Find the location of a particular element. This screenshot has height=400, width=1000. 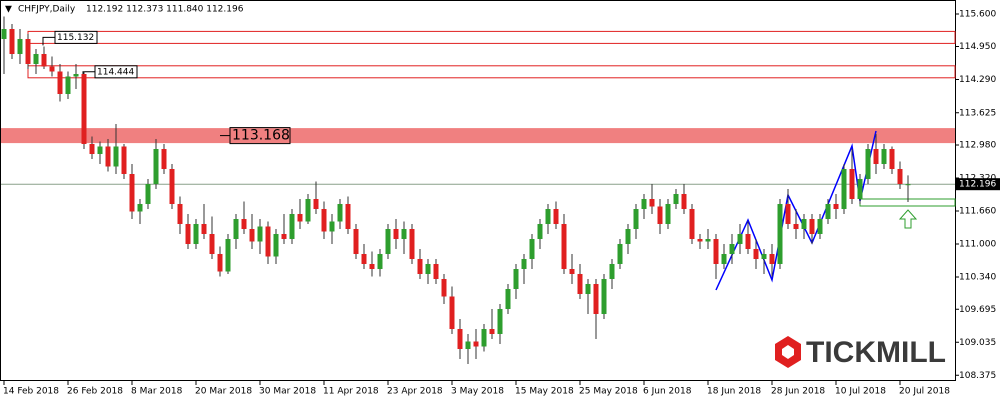

y-tick-label: 108.375 is located at coordinates (977, 376).